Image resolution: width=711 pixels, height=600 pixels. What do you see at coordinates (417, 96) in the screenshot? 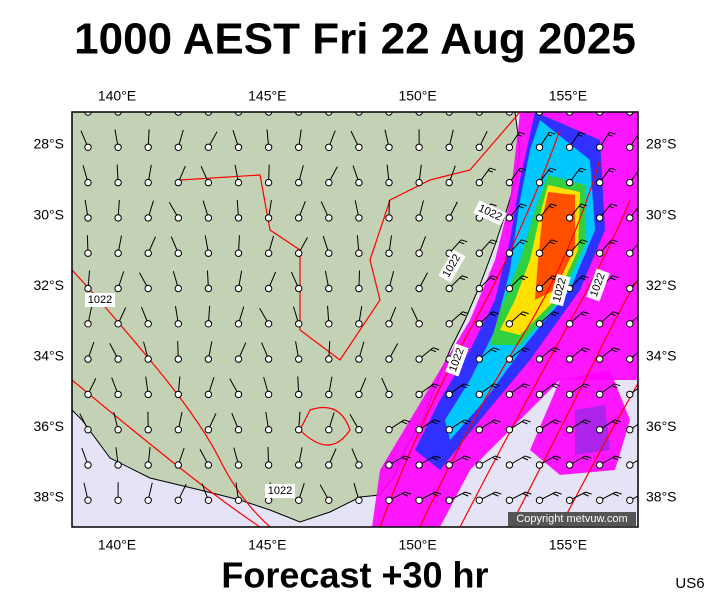
I see `lon-label-top: 150°E` at bounding box center [417, 96].